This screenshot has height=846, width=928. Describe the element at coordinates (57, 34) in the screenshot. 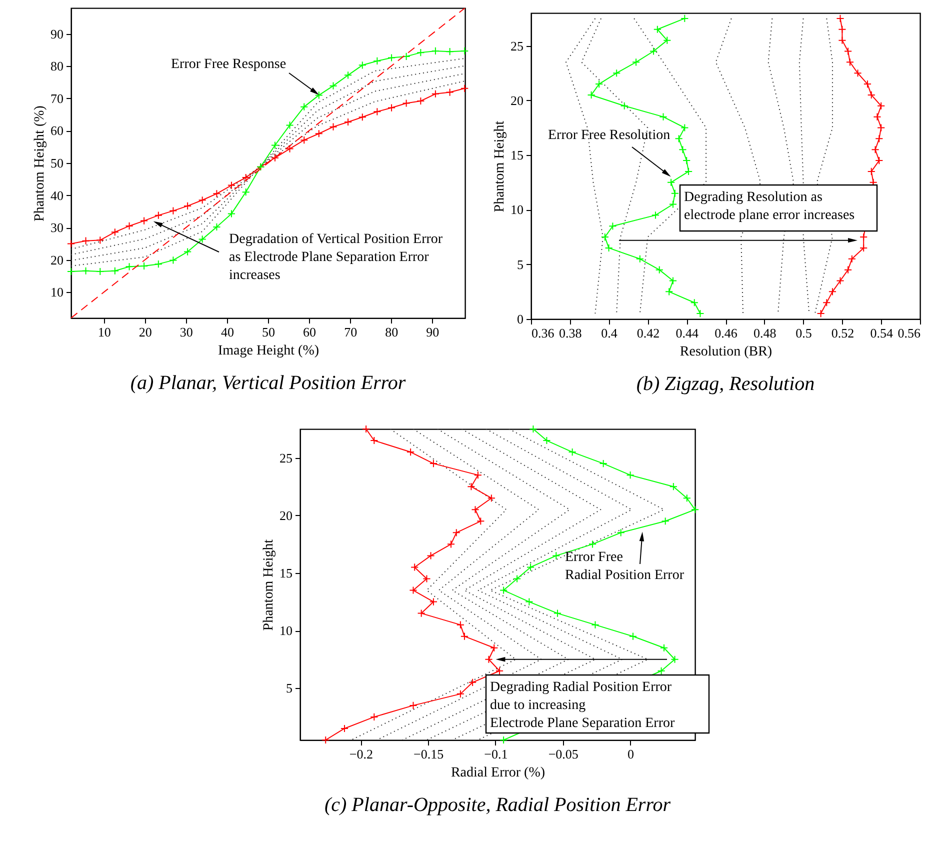

I see `y-tick-label: 90` at that location.